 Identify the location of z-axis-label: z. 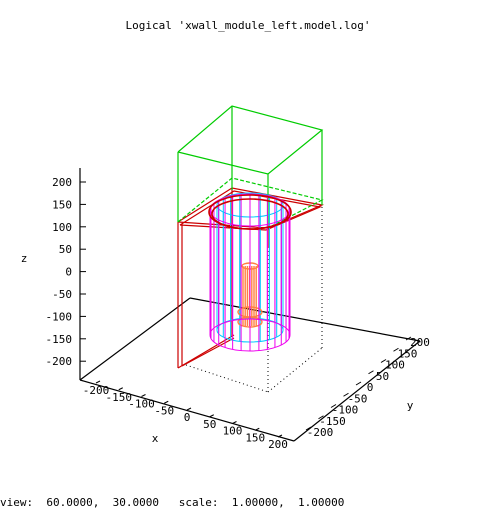
(24, 258).